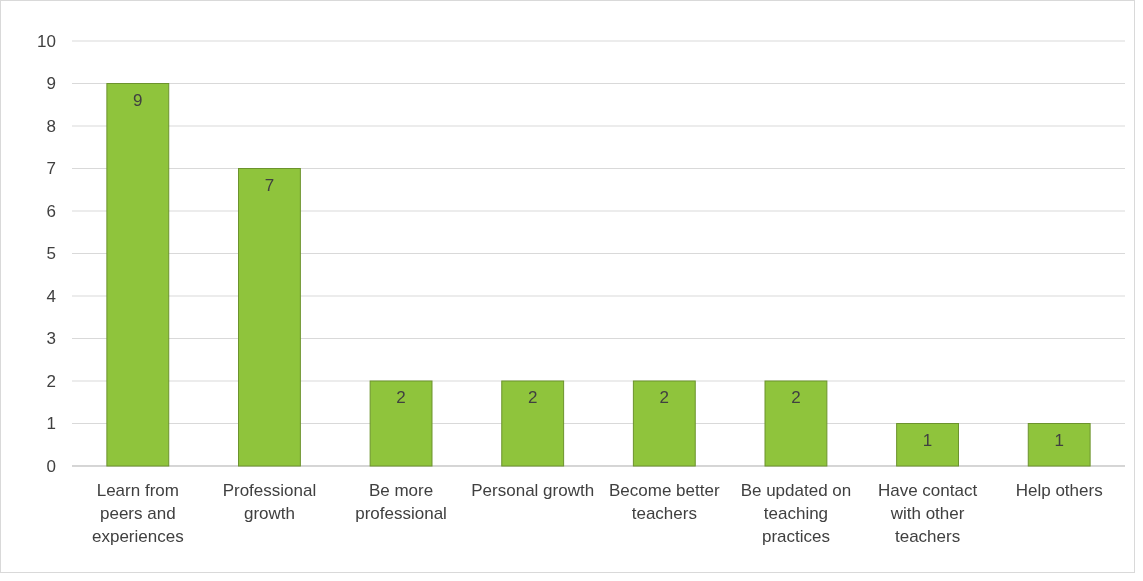  What do you see at coordinates (51, 84) in the screenshot?
I see `y-tick-label: 9` at bounding box center [51, 84].